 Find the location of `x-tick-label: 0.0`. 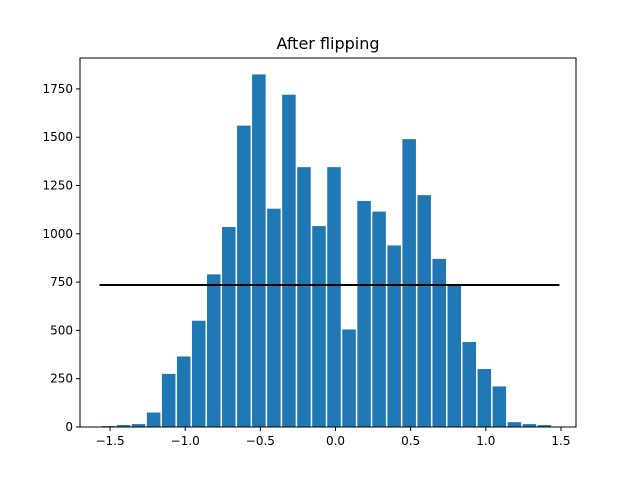

x-tick-label: 0.0 is located at coordinates (335, 441).